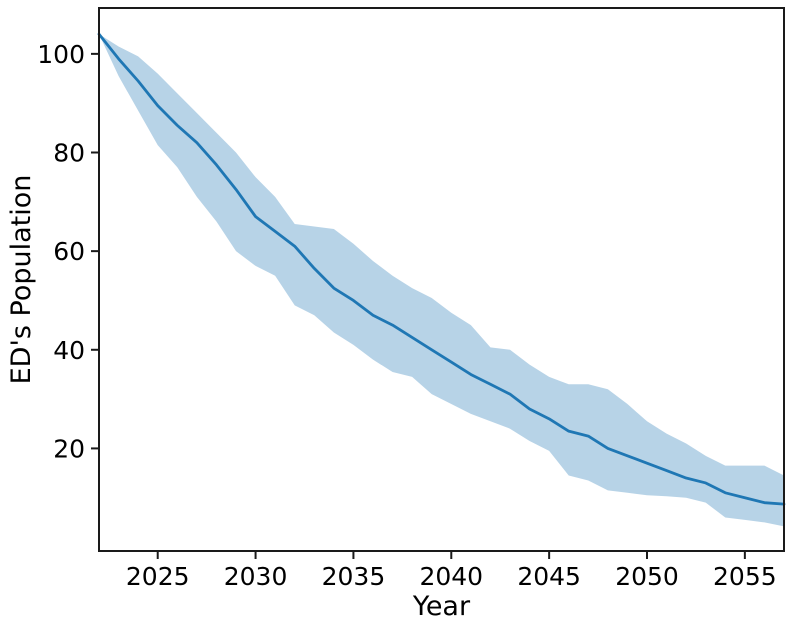  What do you see at coordinates (69, 448) in the screenshot?
I see `y-tick-label: 20` at bounding box center [69, 448].